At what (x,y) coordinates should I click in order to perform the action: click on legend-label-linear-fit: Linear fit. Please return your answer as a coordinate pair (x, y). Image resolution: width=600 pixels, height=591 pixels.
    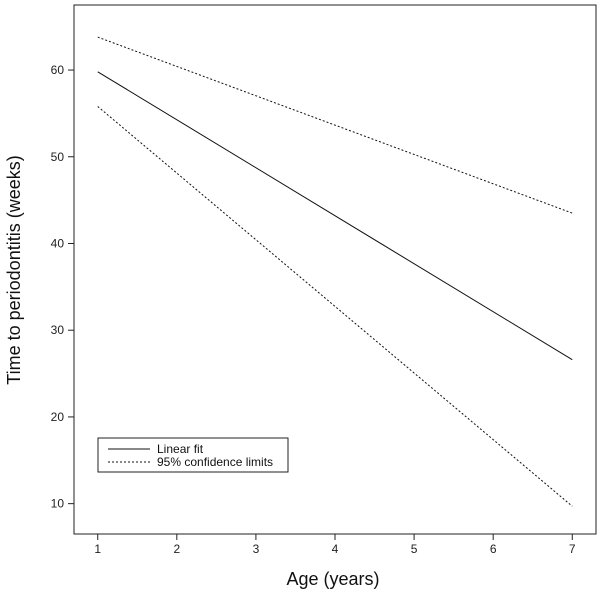
    Looking at the image, I should click on (180, 449).